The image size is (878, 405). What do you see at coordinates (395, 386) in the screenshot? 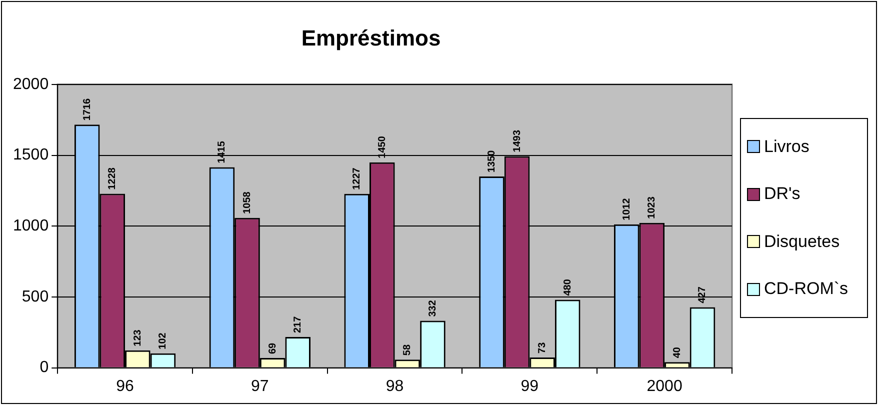
I see `x-tick-label: 98` at bounding box center [395, 386].